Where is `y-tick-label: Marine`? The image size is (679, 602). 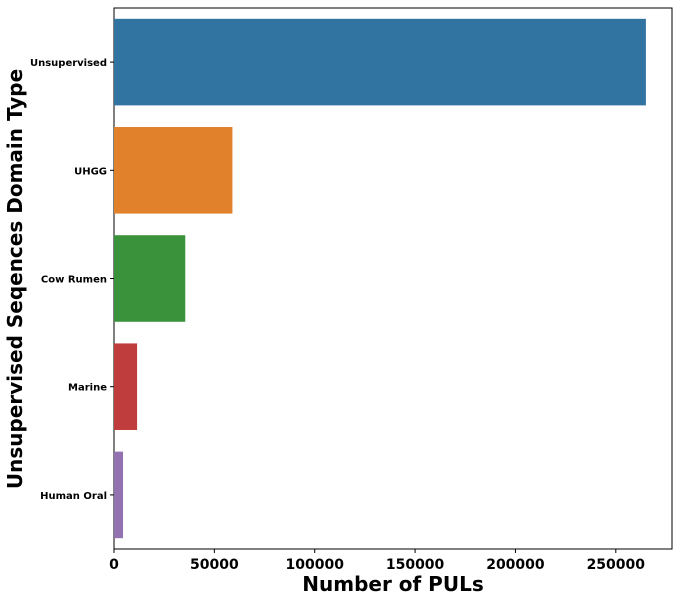 y-tick-label: Marine is located at coordinates (87, 388).